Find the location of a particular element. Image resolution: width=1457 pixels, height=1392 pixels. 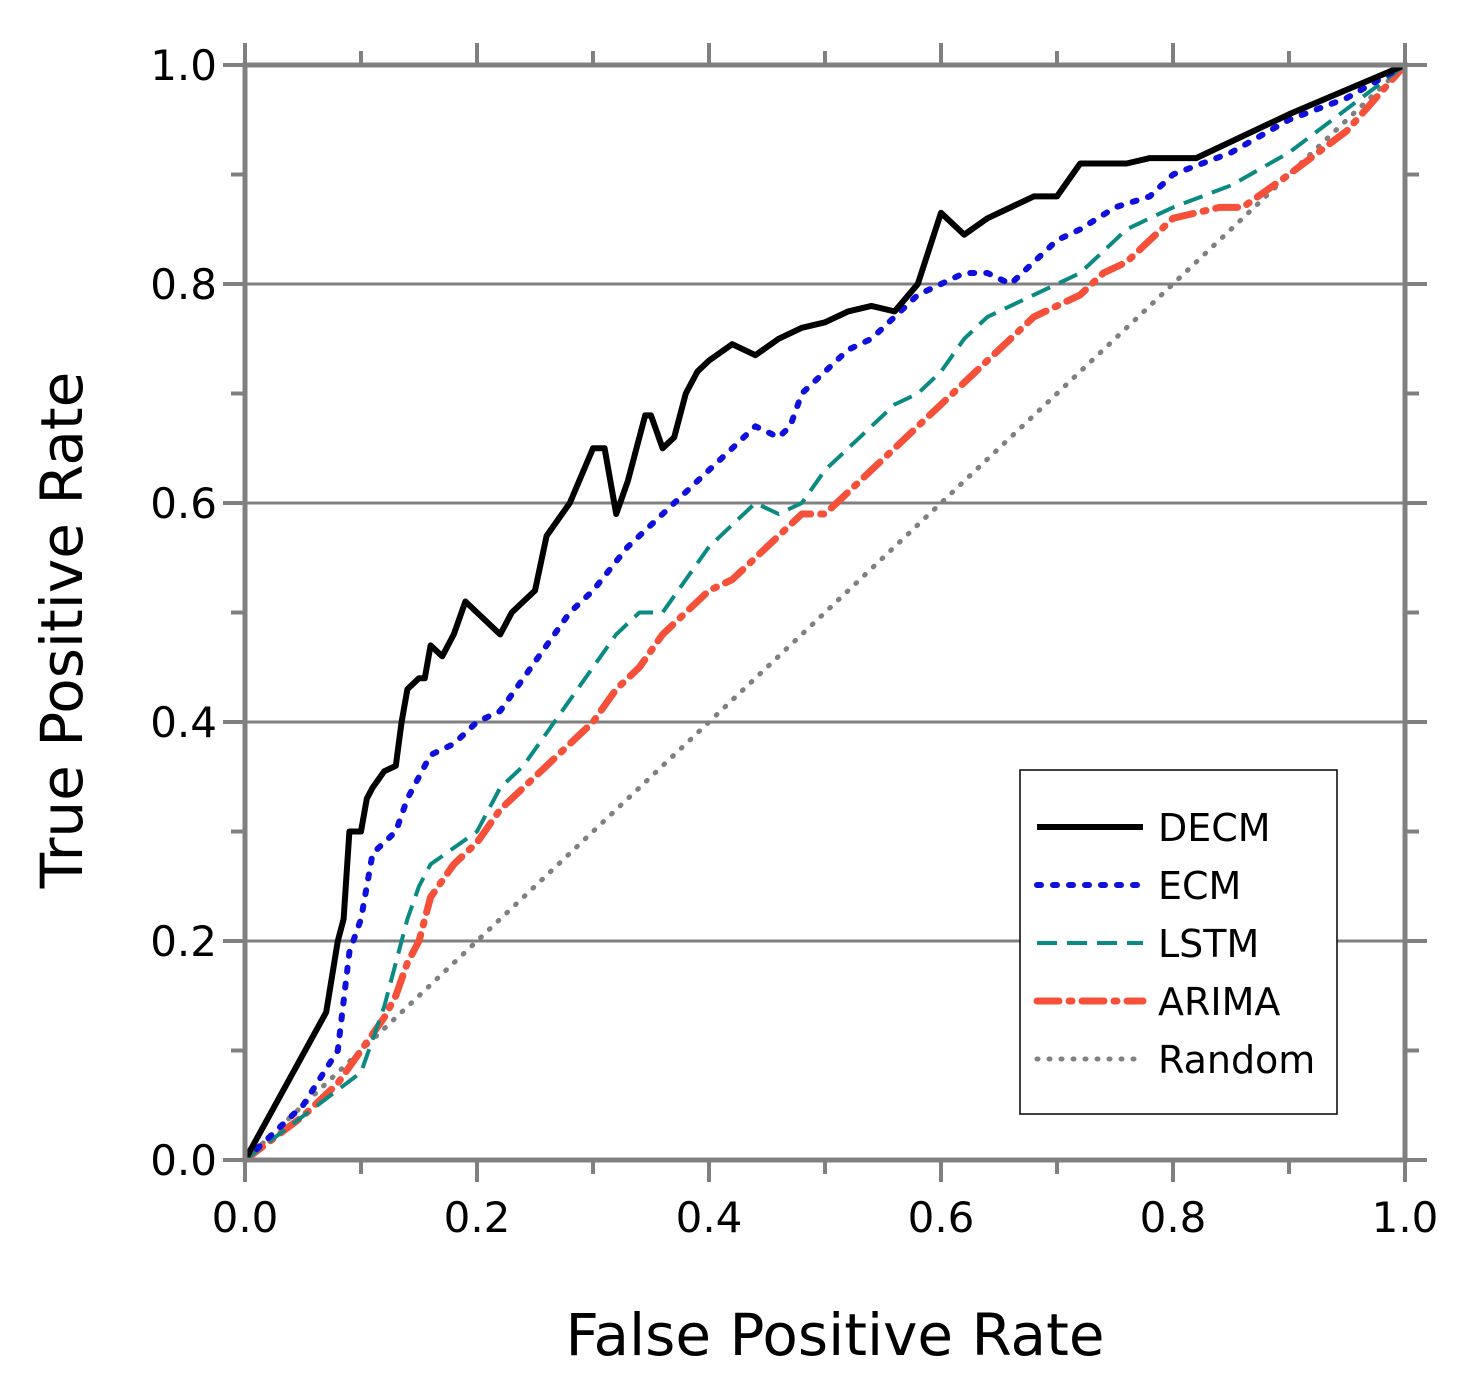

x-tick-label-1.0: 1.0 is located at coordinates (1405, 1217).